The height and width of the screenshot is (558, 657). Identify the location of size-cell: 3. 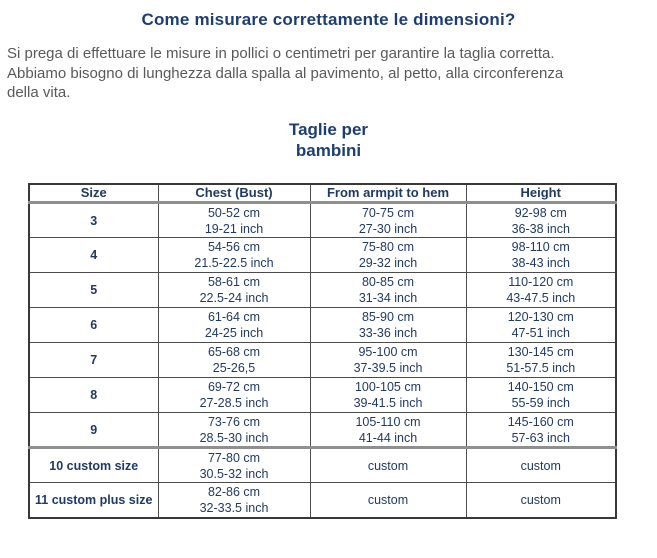
(93, 220).